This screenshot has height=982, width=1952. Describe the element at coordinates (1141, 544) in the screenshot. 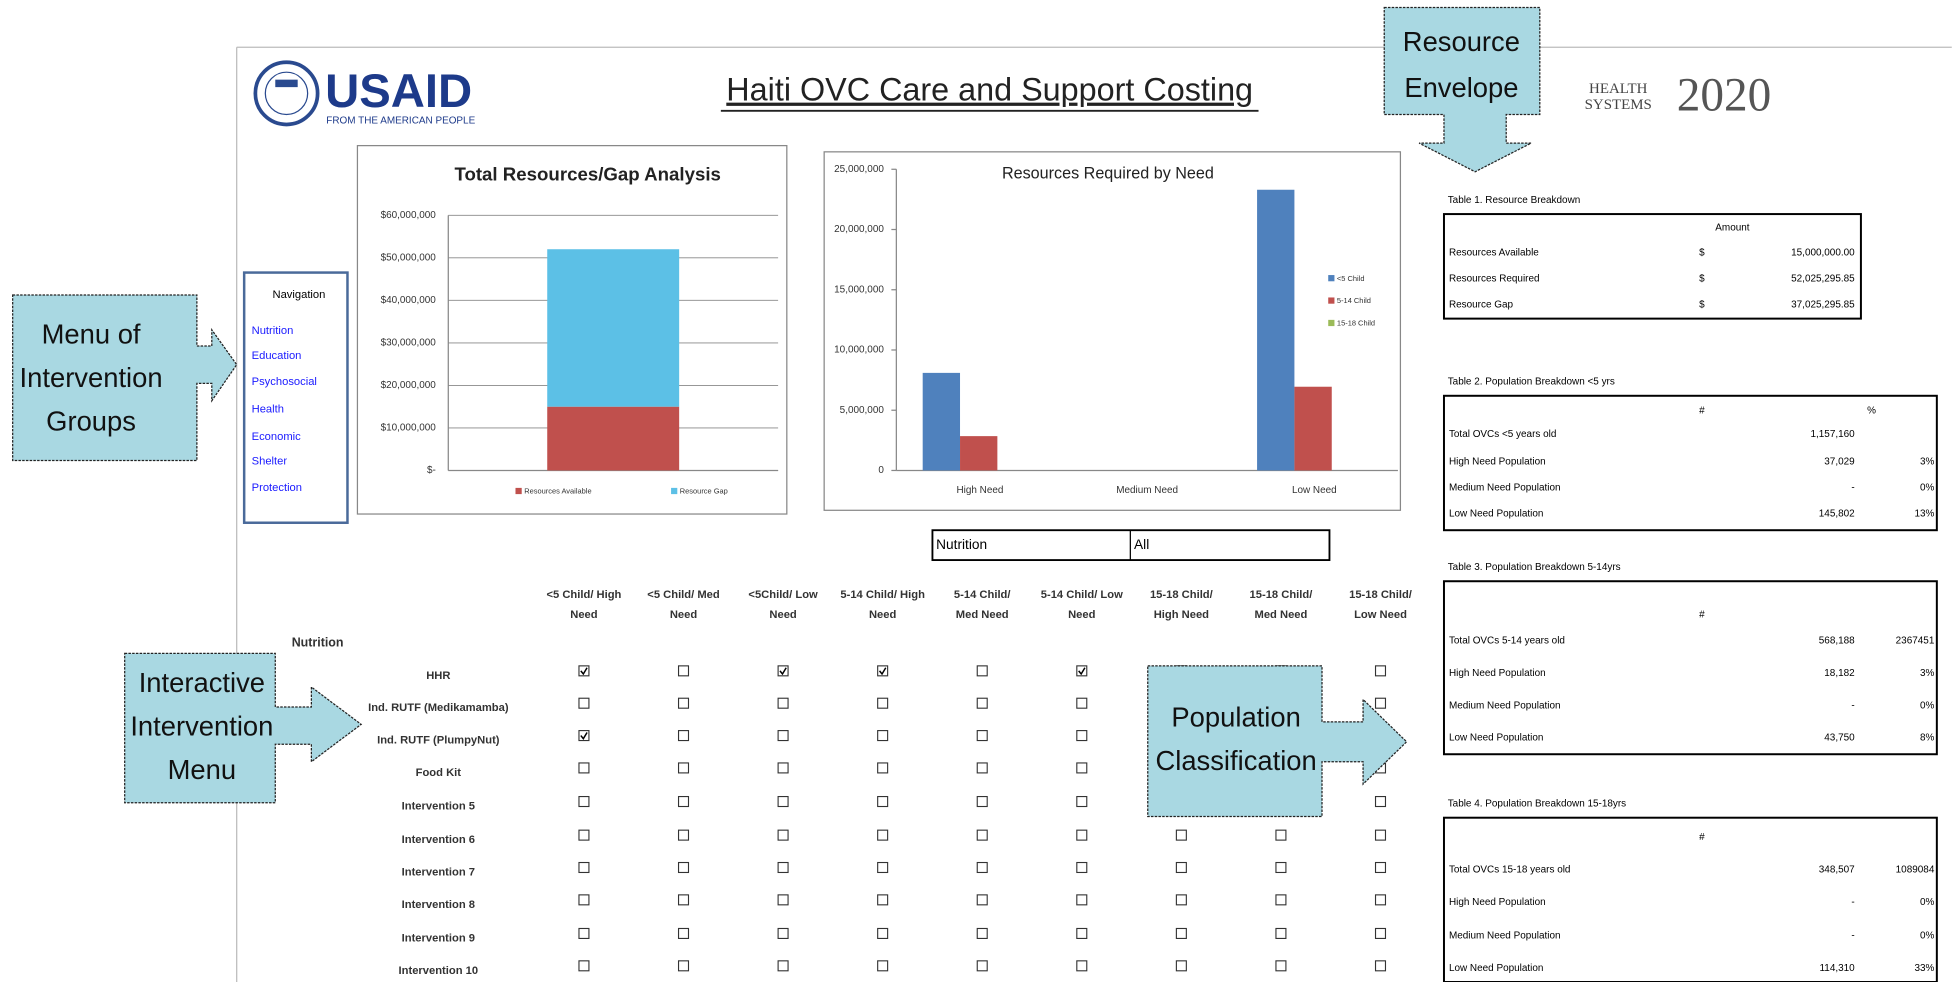

I see `selector-population: All` at that location.